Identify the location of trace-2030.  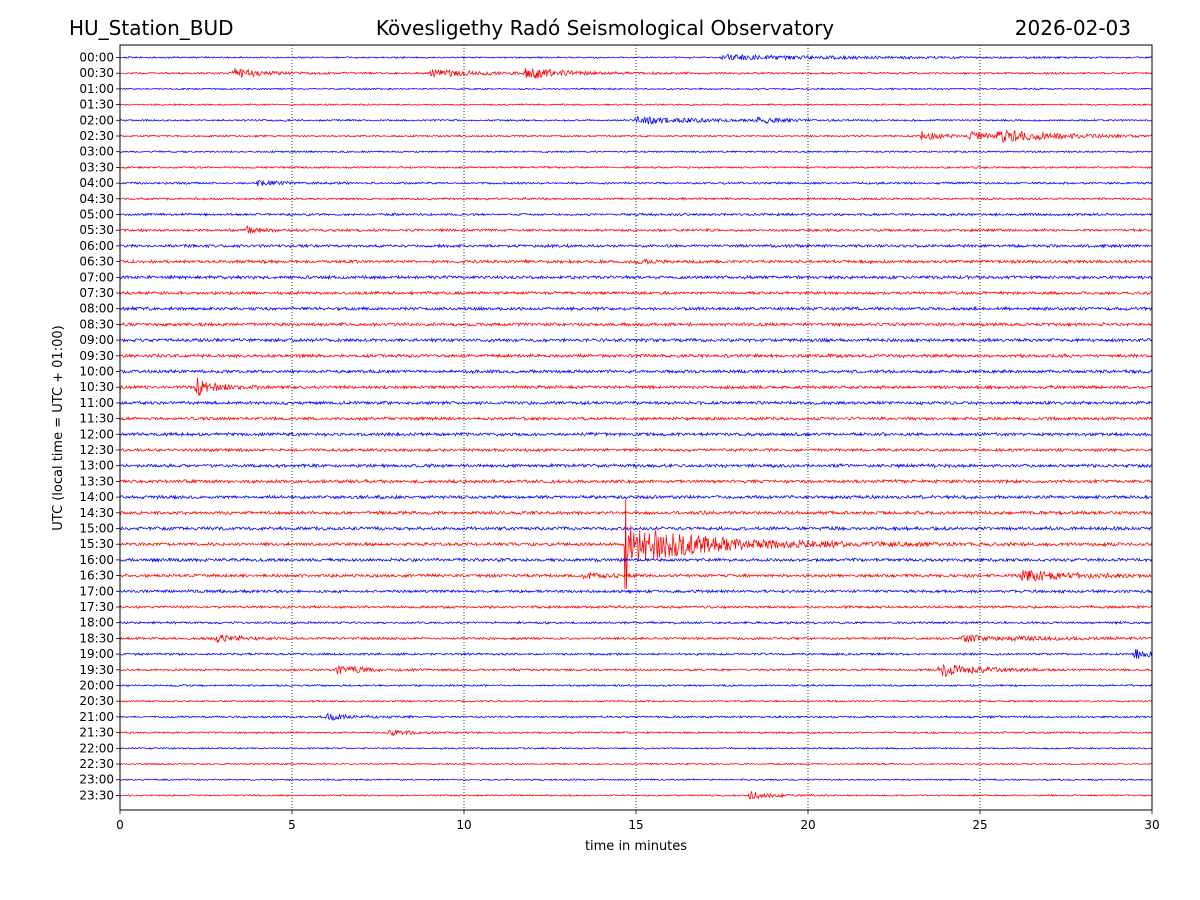
(636, 701).